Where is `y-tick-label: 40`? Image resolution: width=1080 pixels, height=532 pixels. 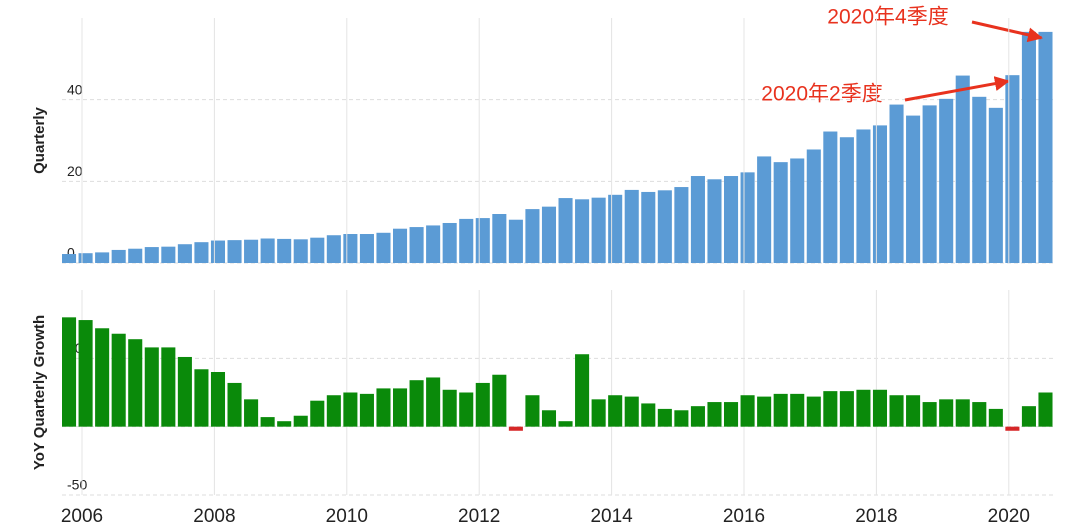 y-tick-label: 40 is located at coordinates (75, 89).